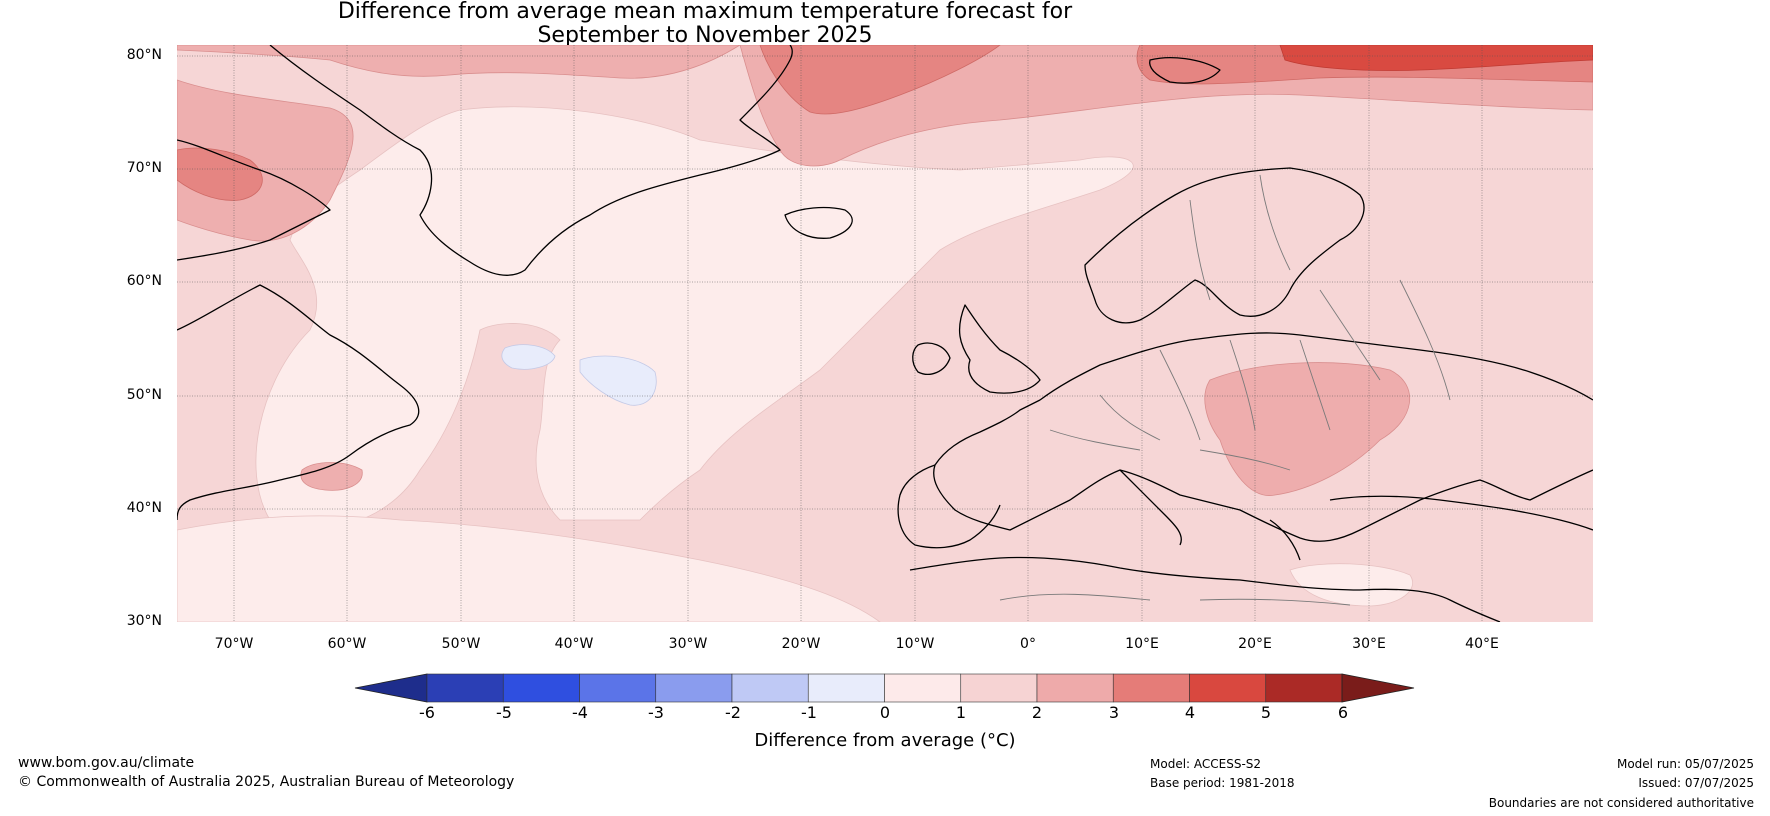 Image resolution: width=1770 pixels, height=816 pixels. What do you see at coordinates (1224, 245) in the screenshot?
I see `coast-scandinavia` at bounding box center [1224, 245].